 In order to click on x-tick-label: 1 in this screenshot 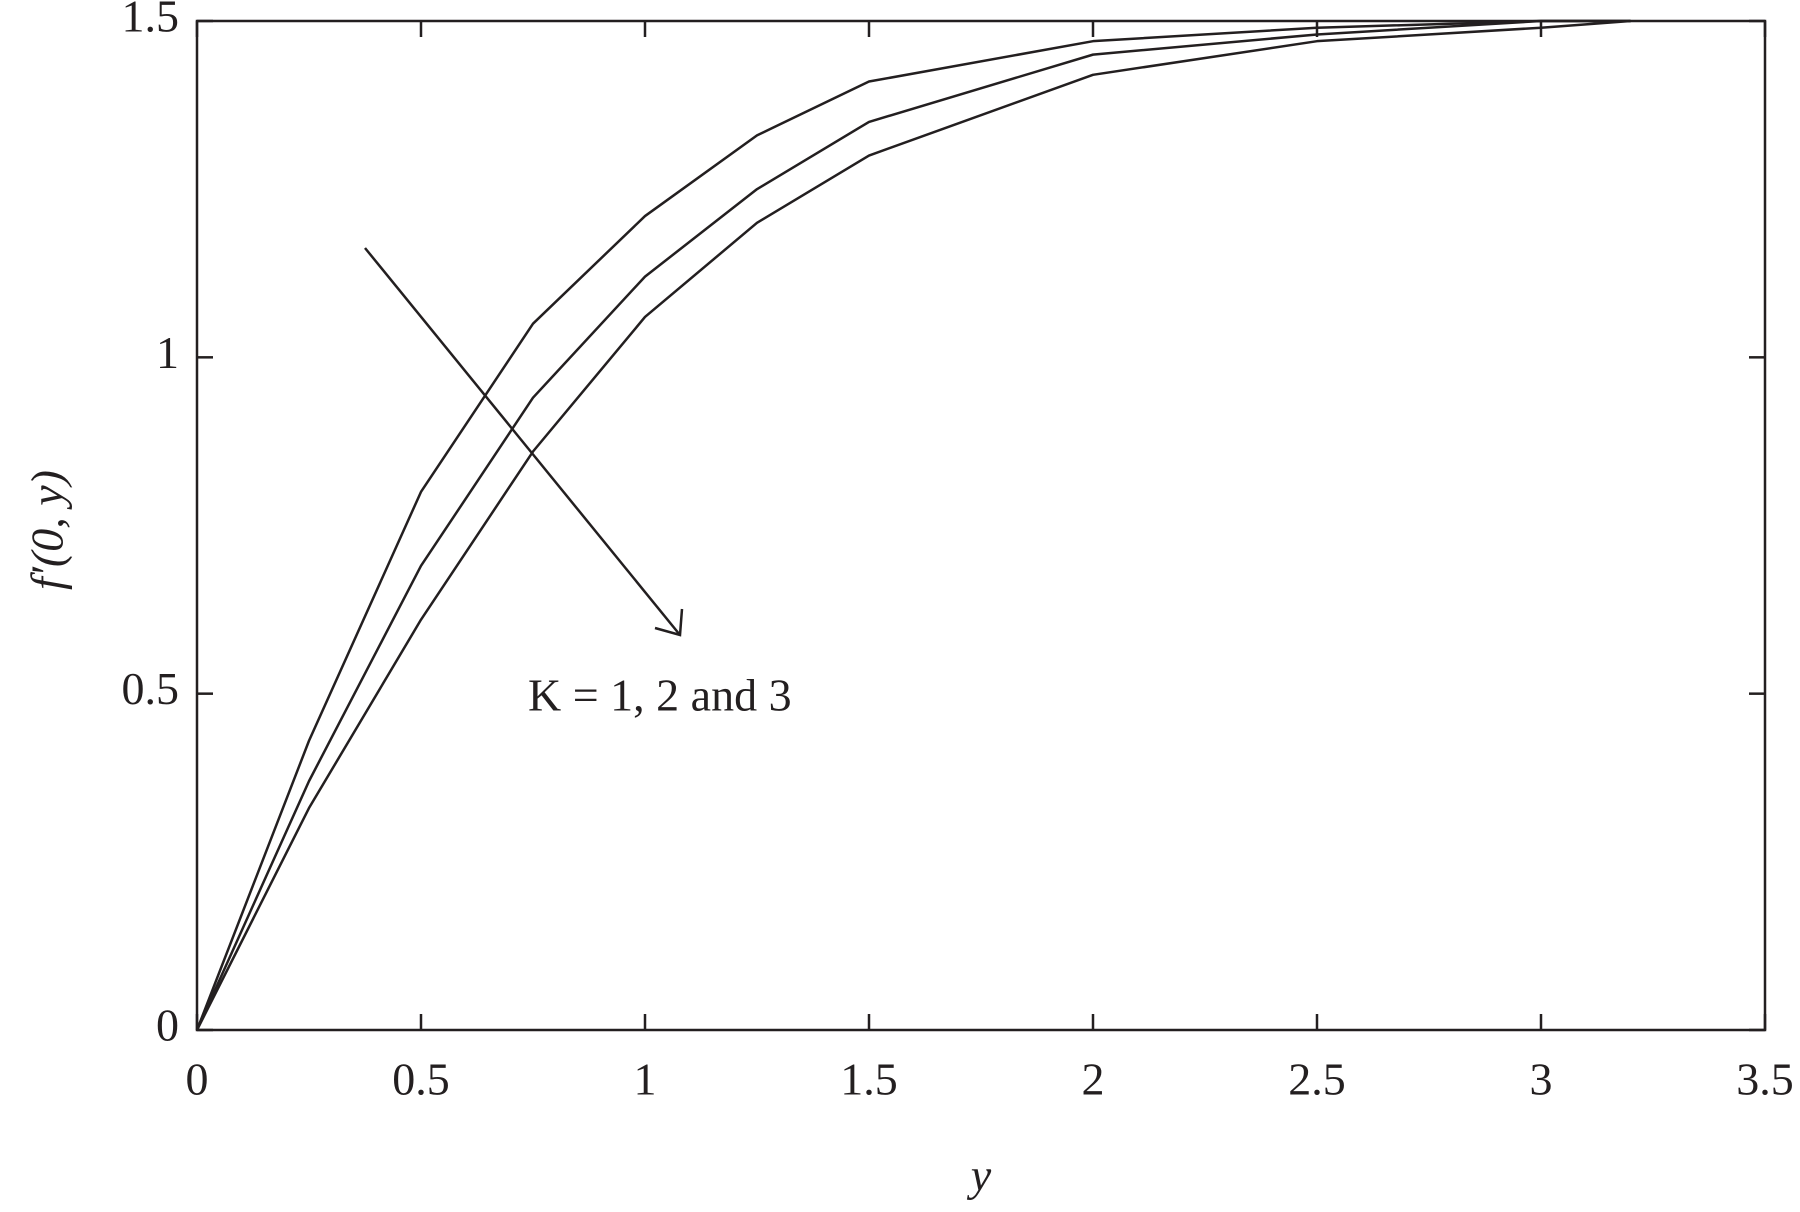, I will do `click(645, 1079)`.